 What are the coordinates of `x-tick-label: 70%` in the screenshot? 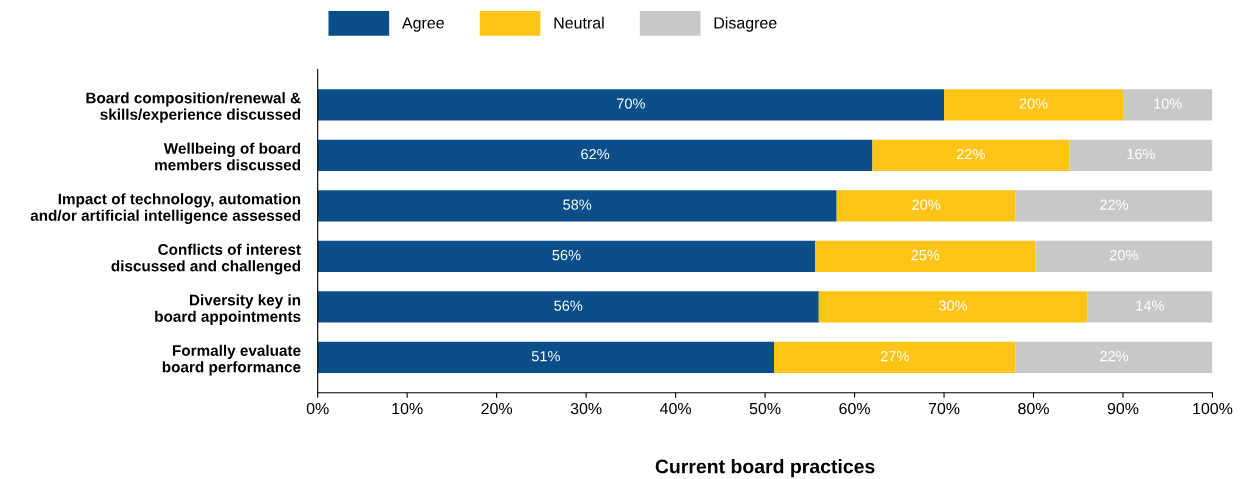 It's located at (944, 408).